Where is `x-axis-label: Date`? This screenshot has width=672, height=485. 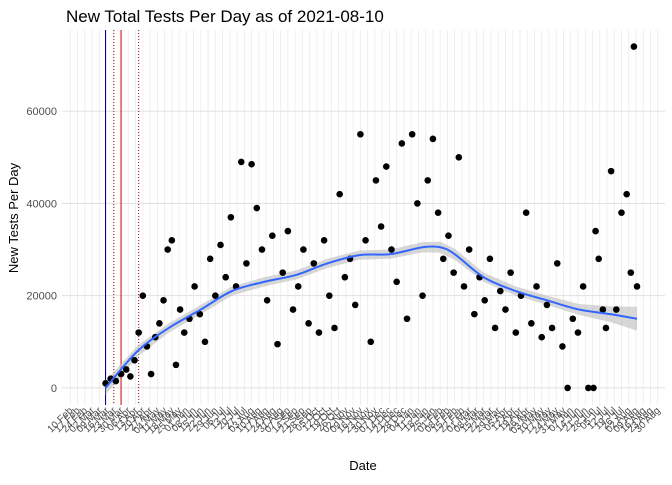
x-axis-label: Date is located at coordinates (362, 465).